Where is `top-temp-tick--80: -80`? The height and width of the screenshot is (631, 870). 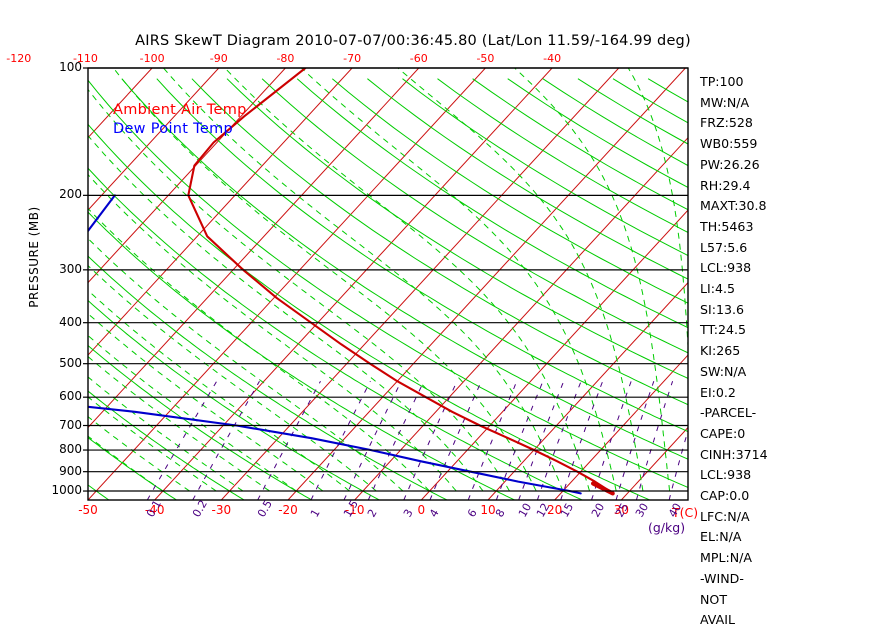 top-temp-tick--80: -80 is located at coordinates (285, 58).